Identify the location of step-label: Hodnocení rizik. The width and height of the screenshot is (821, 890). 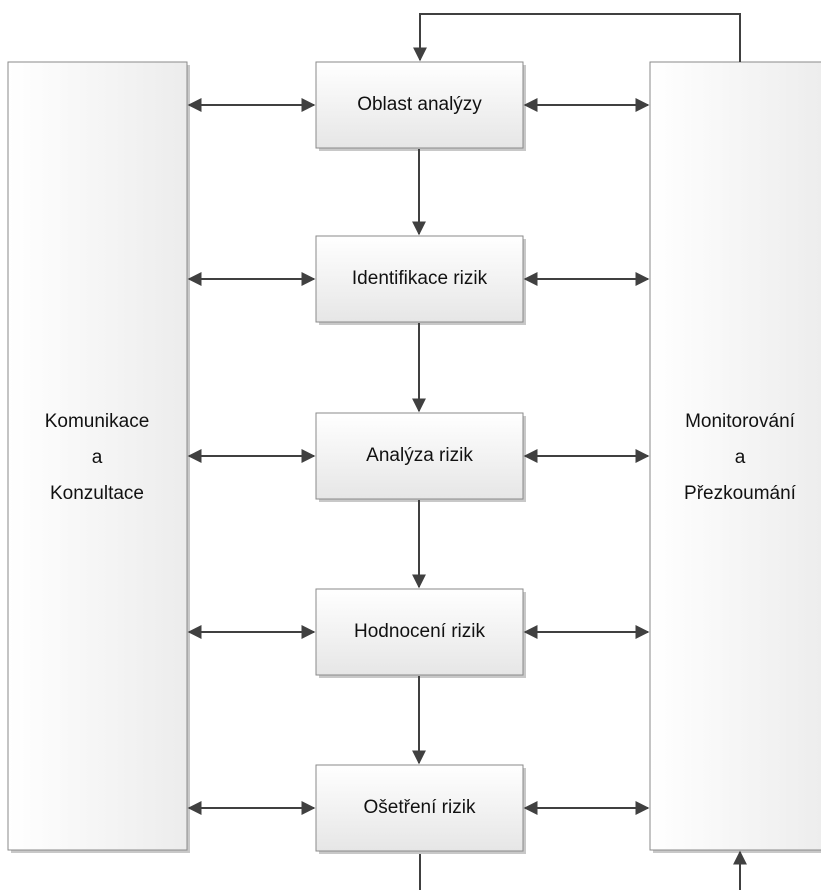
(419, 631).